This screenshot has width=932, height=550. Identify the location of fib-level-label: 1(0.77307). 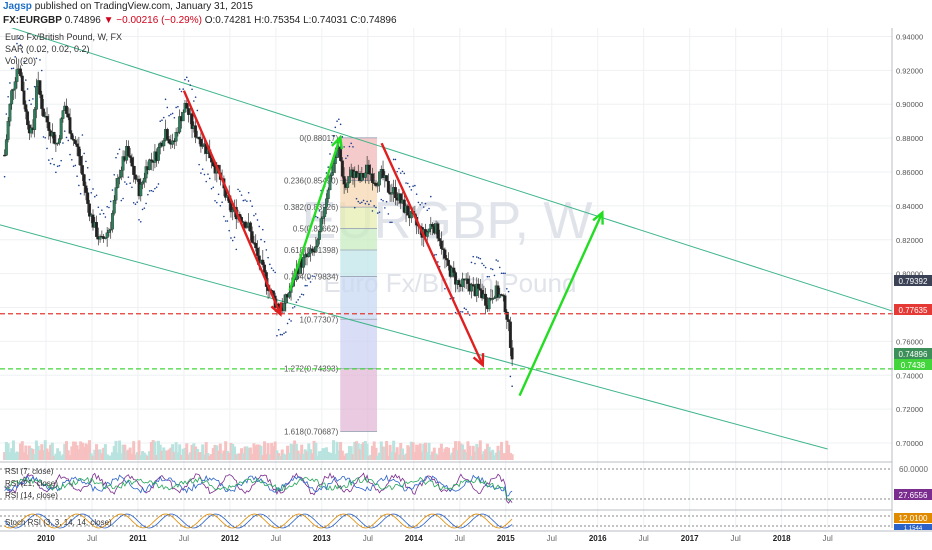
(319, 319).